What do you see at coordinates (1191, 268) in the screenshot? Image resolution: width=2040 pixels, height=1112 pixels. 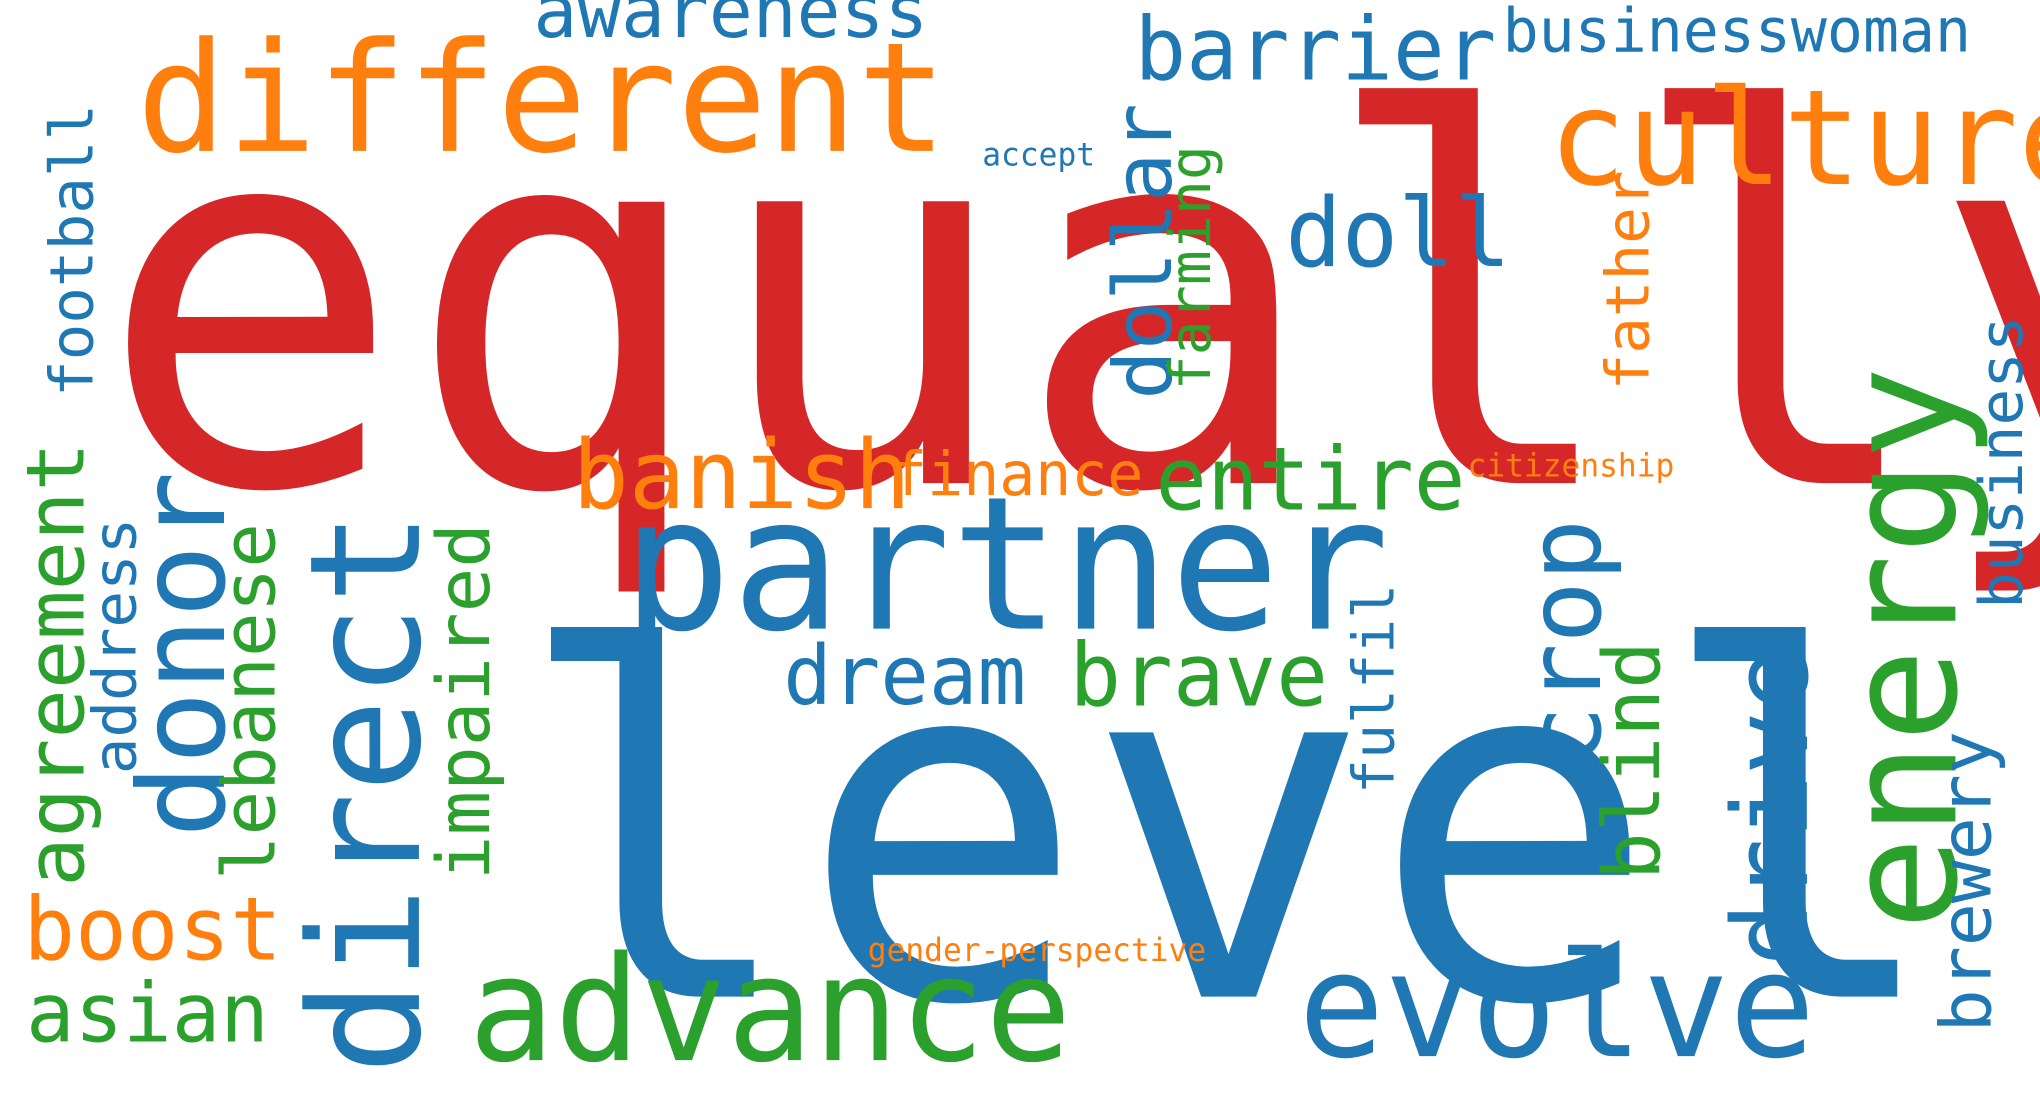 I see `word-farming: farming` at bounding box center [1191, 268].